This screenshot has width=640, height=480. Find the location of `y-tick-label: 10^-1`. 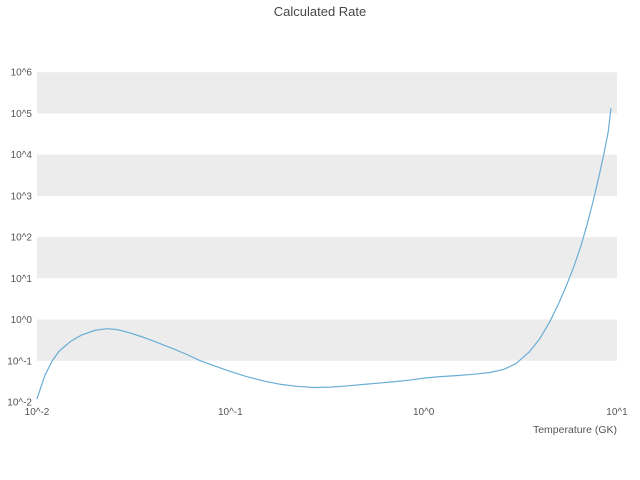

y-tick-label: 10^-1 is located at coordinates (19, 361).